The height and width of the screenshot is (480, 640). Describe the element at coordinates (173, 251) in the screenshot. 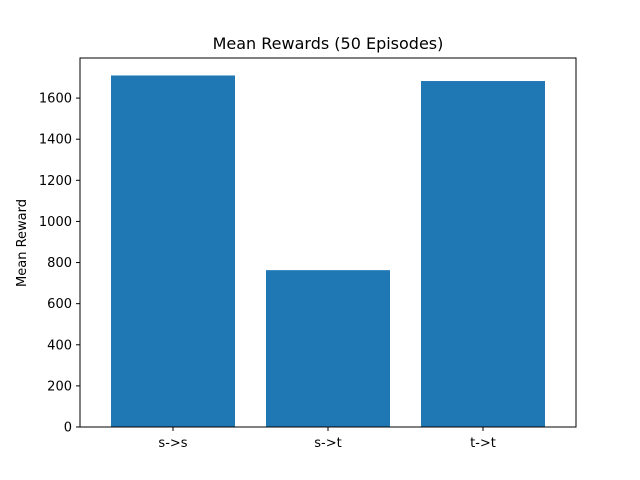

I see `bar-s->s` at that location.